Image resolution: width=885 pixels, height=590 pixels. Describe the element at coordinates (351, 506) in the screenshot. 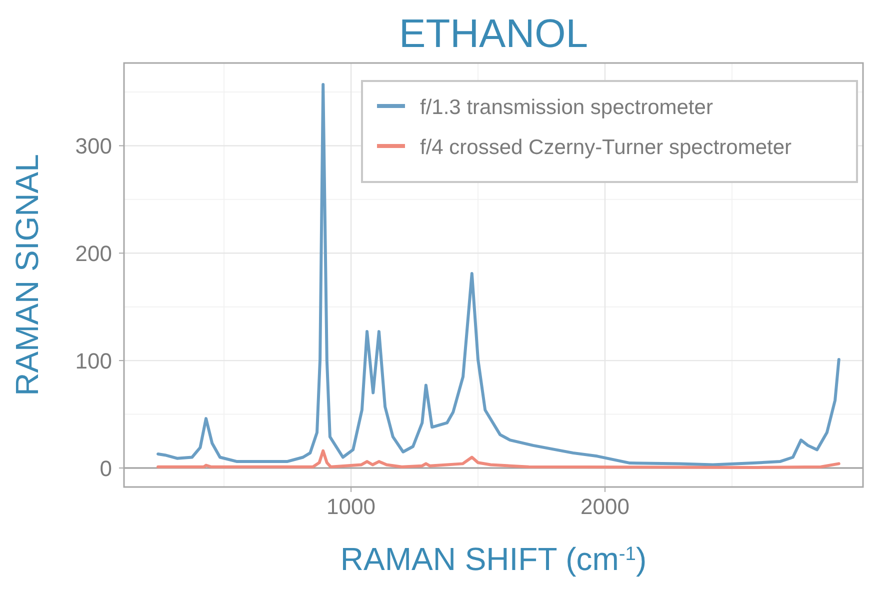

I see `x-tick-label: 1000` at that location.